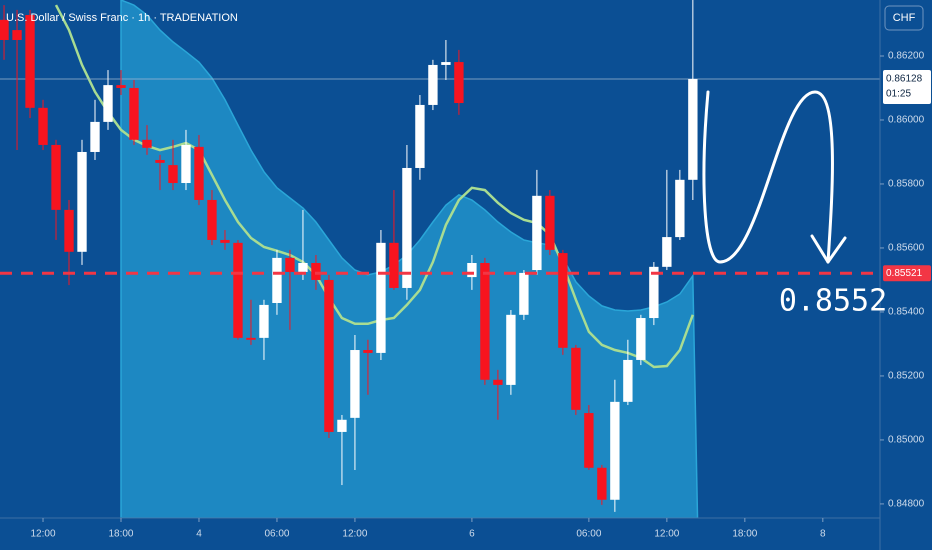 This screenshot has height=550, width=932. Describe the element at coordinates (833, 301) in the screenshot. I see `annotation: 0.8552` at that location.